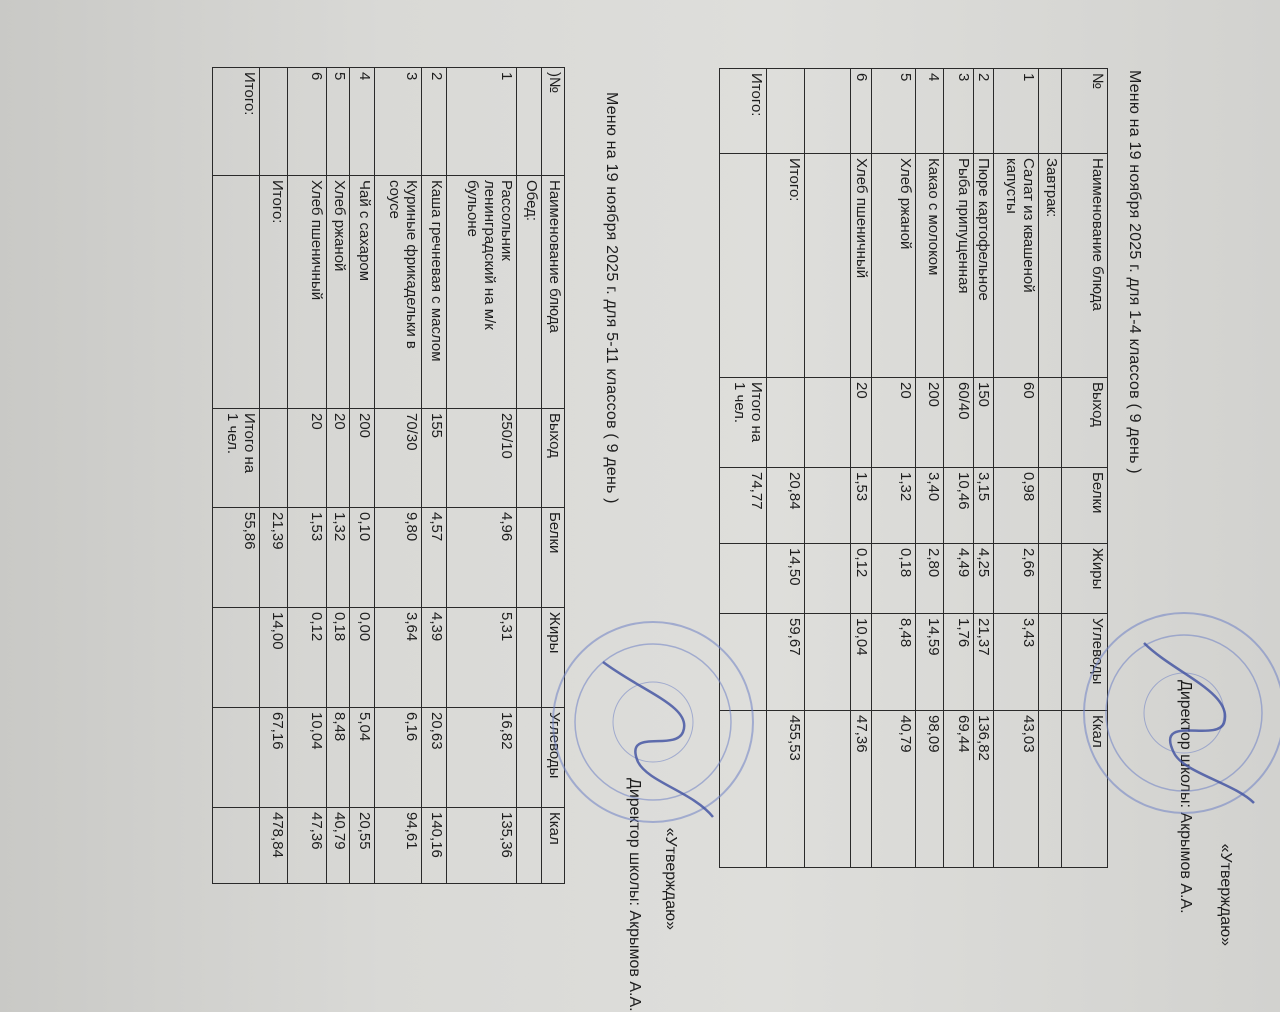 This screenshot has width=1280, height=1012. I want to click on table-cell: 67,16, so click(273, 757).